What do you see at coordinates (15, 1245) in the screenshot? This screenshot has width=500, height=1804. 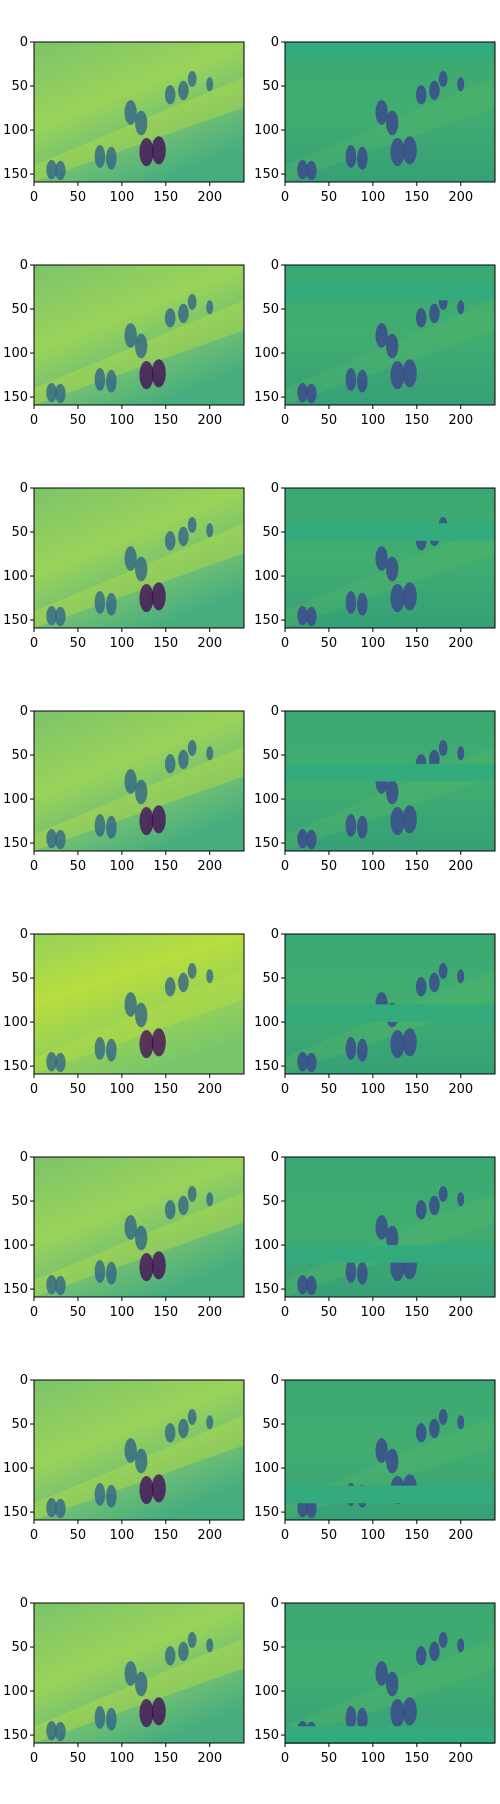 I see `y-tick-label-r6-c1-100: 100` at bounding box center [15, 1245].